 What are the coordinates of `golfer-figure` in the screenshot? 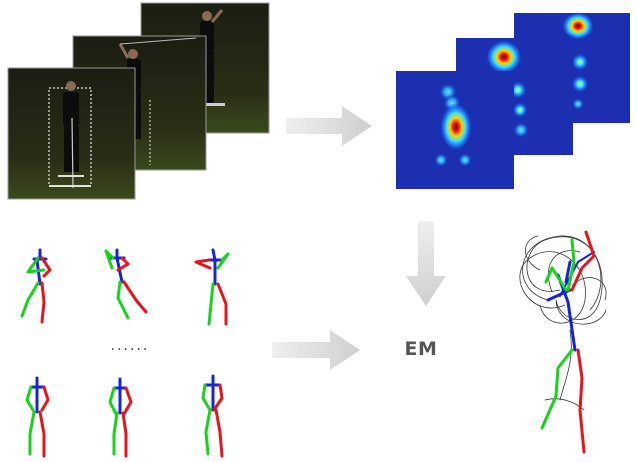 It's located at (71, 135).